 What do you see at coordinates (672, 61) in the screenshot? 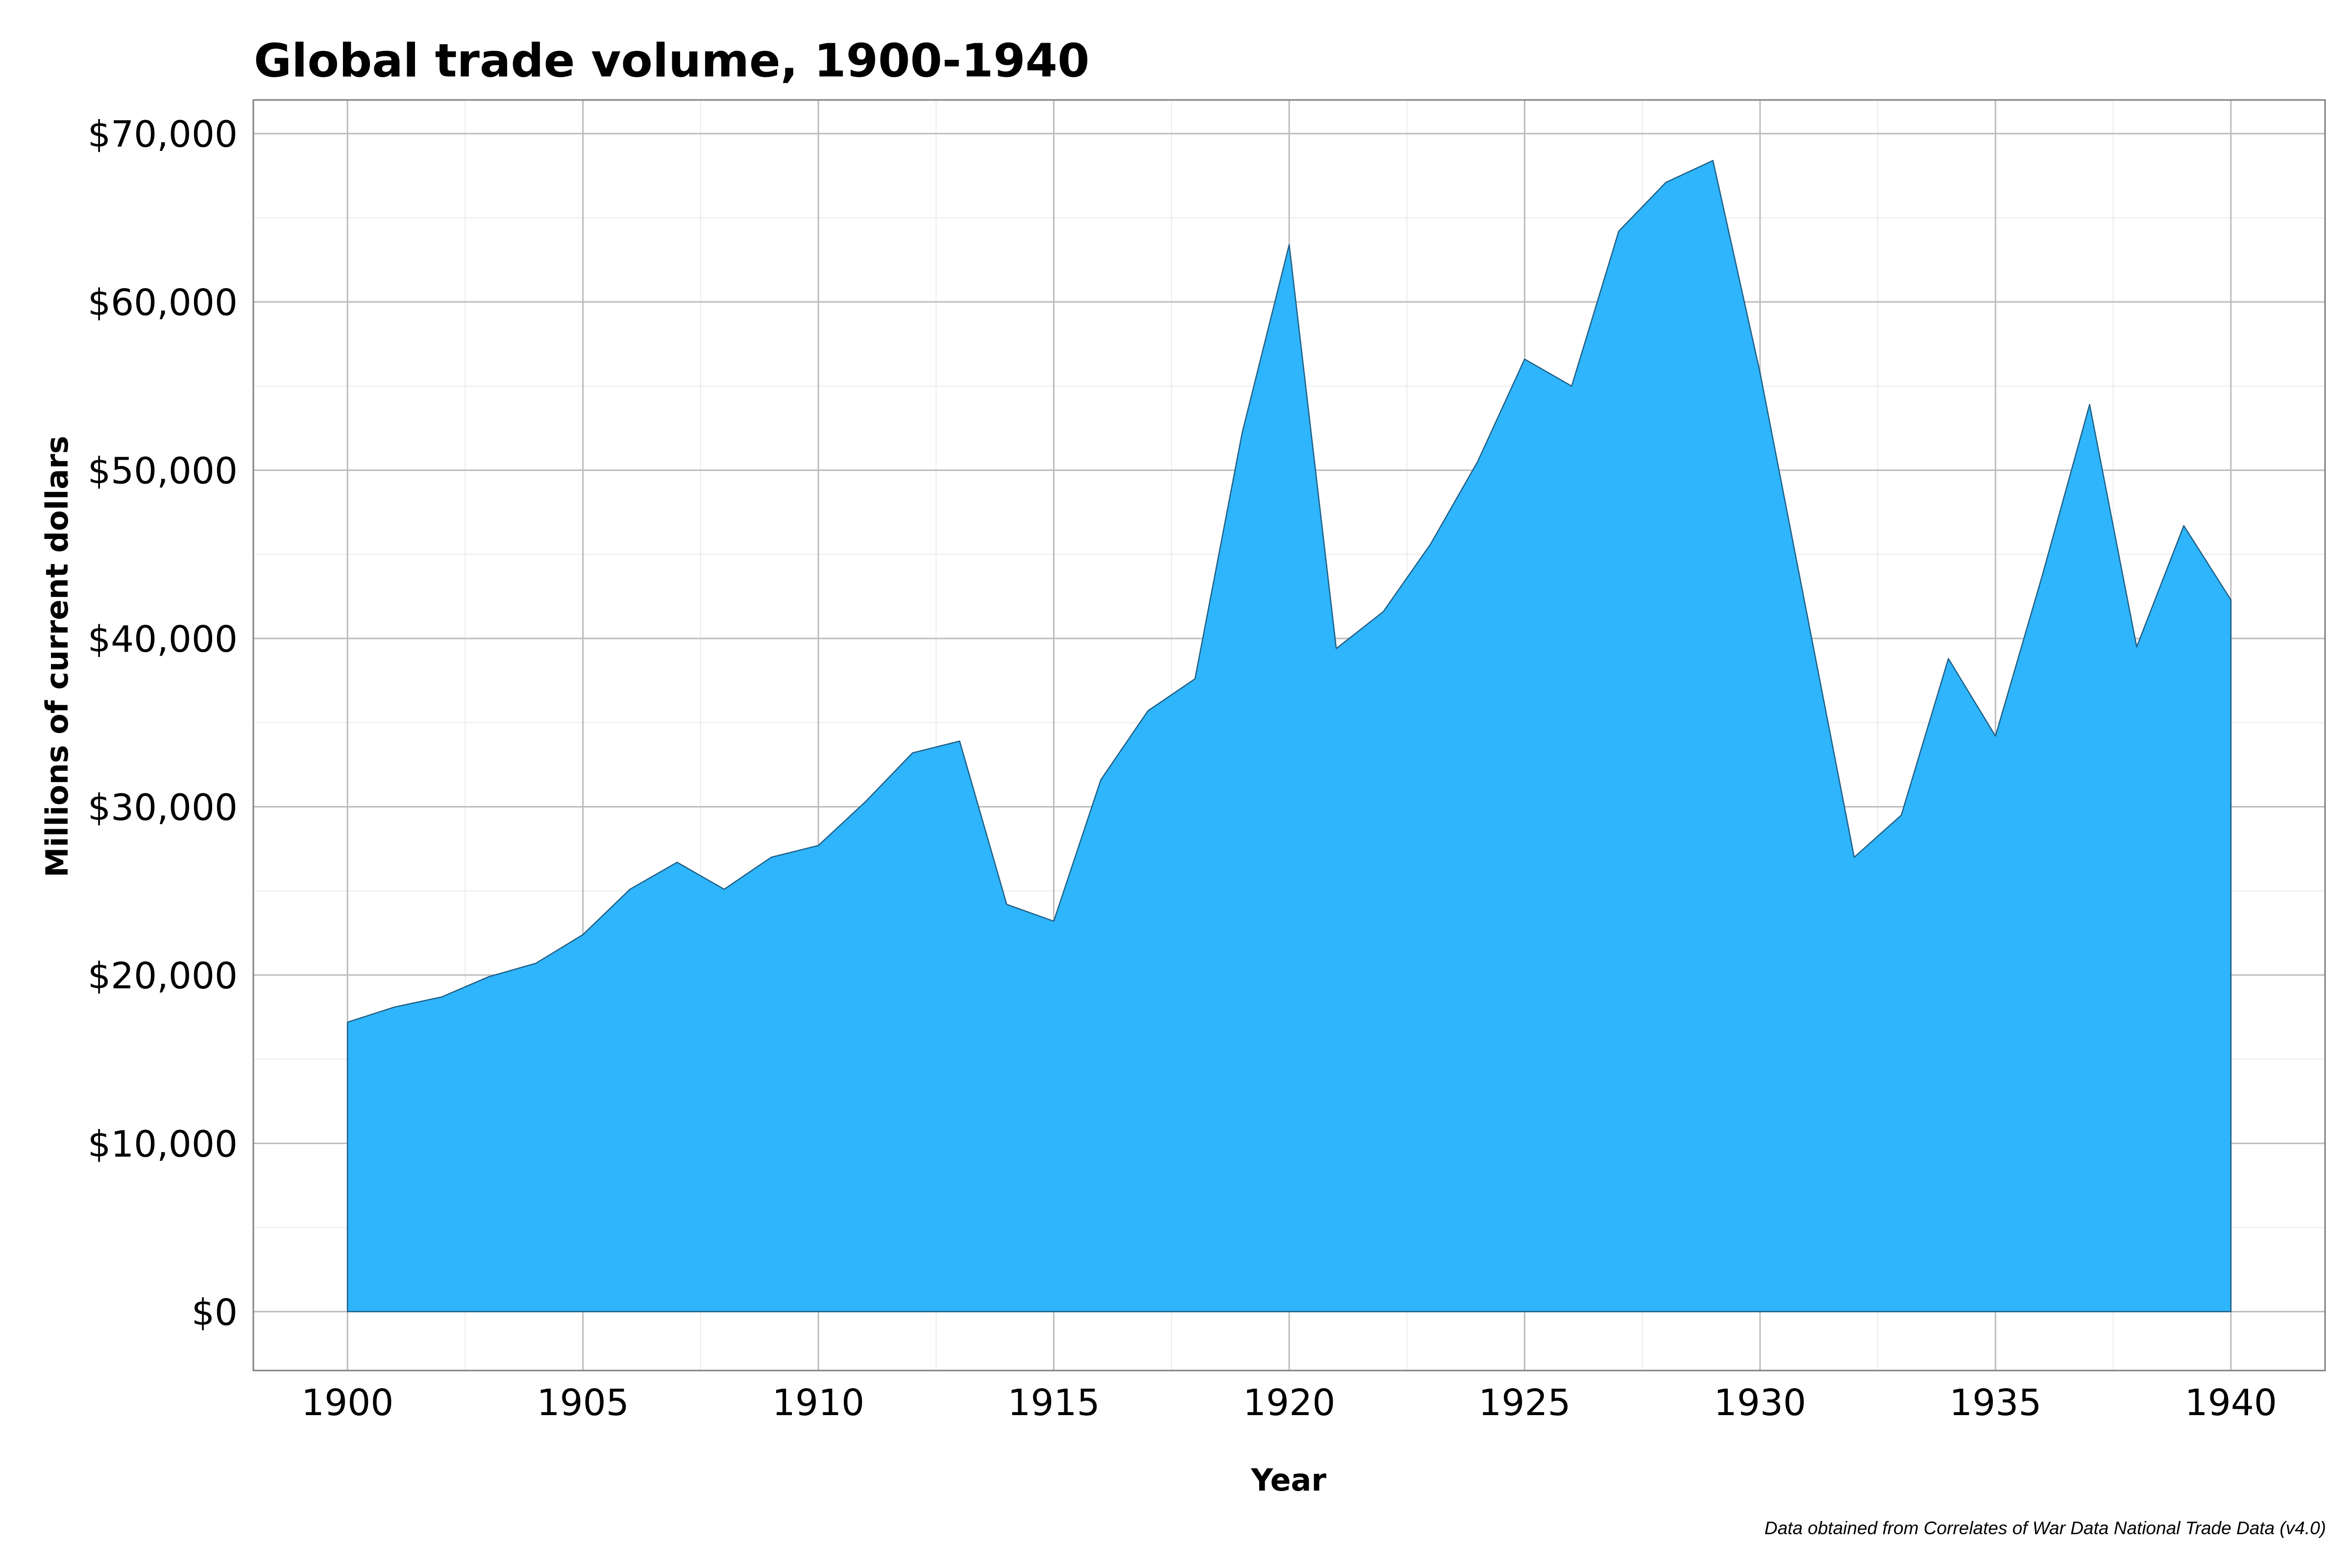
I see `chart-title: Global trade volume, 1900-1940` at bounding box center [672, 61].